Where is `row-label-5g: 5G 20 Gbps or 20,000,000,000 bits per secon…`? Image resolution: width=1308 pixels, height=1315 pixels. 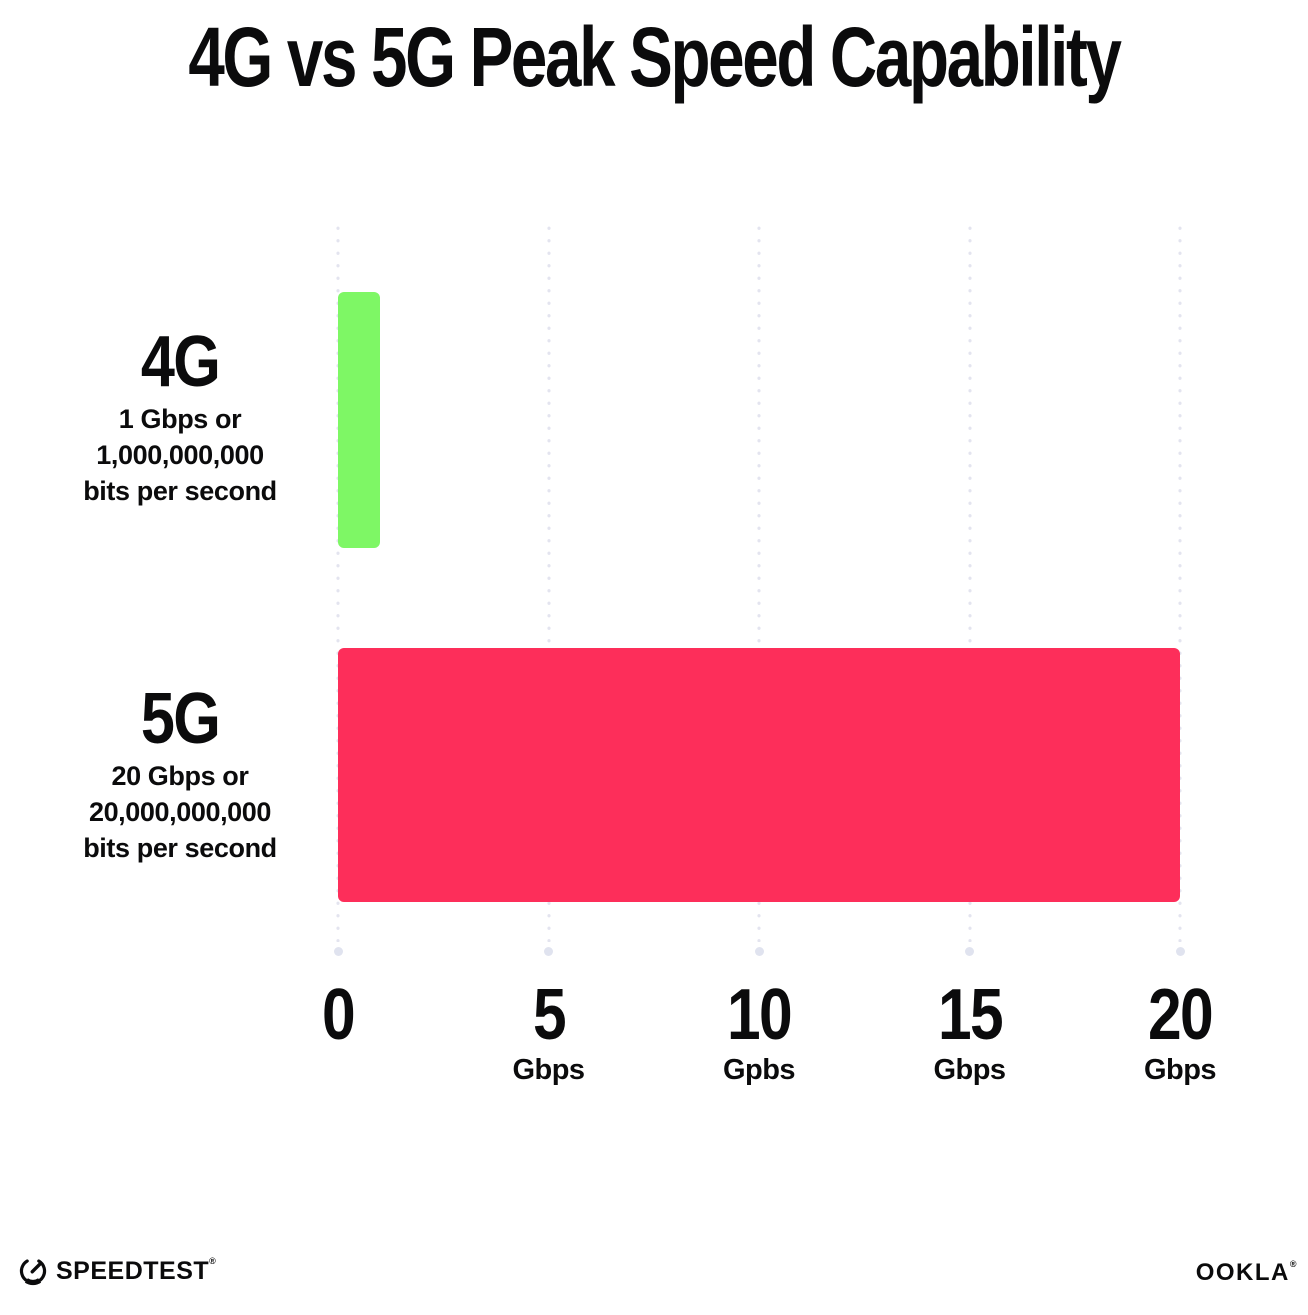 row-label-5g: 5G 20 Gbps or 20,000,000,000 bits per secon… is located at coordinates (180, 773).